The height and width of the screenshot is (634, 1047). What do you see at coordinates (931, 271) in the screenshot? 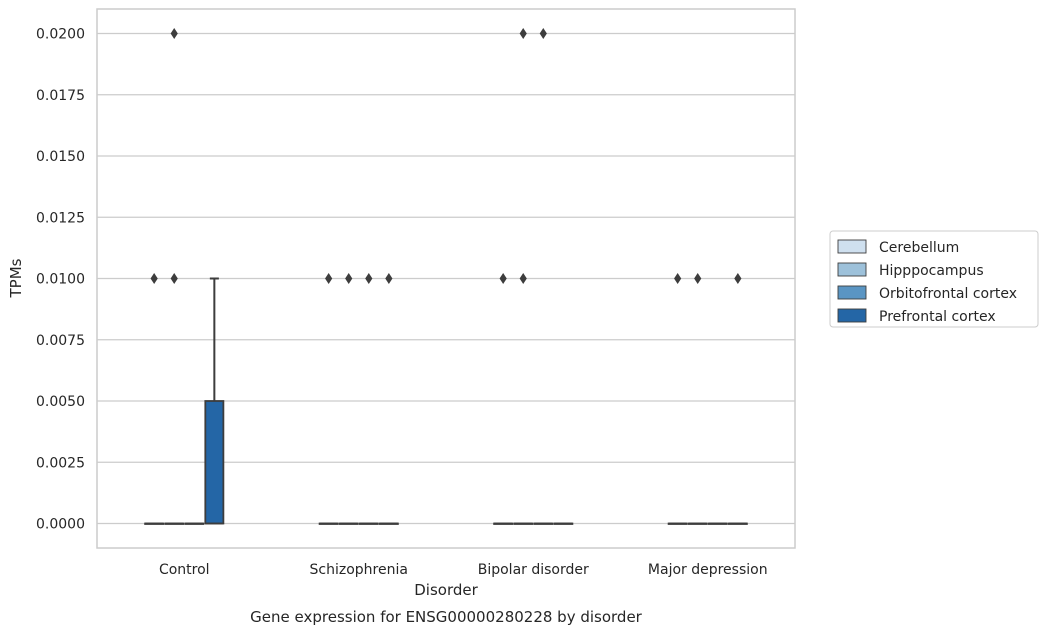
I see `legend-label: Hipppocampus` at bounding box center [931, 271].